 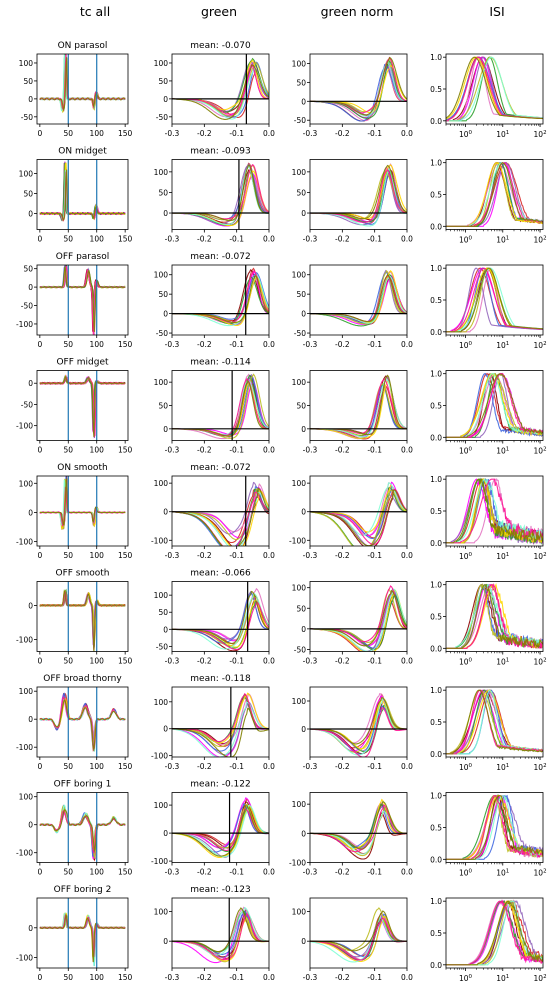 What do you see at coordinates (300, 333) in the screenshot?
I see `y-tick-label: -50` at bounding box center [300, 333].